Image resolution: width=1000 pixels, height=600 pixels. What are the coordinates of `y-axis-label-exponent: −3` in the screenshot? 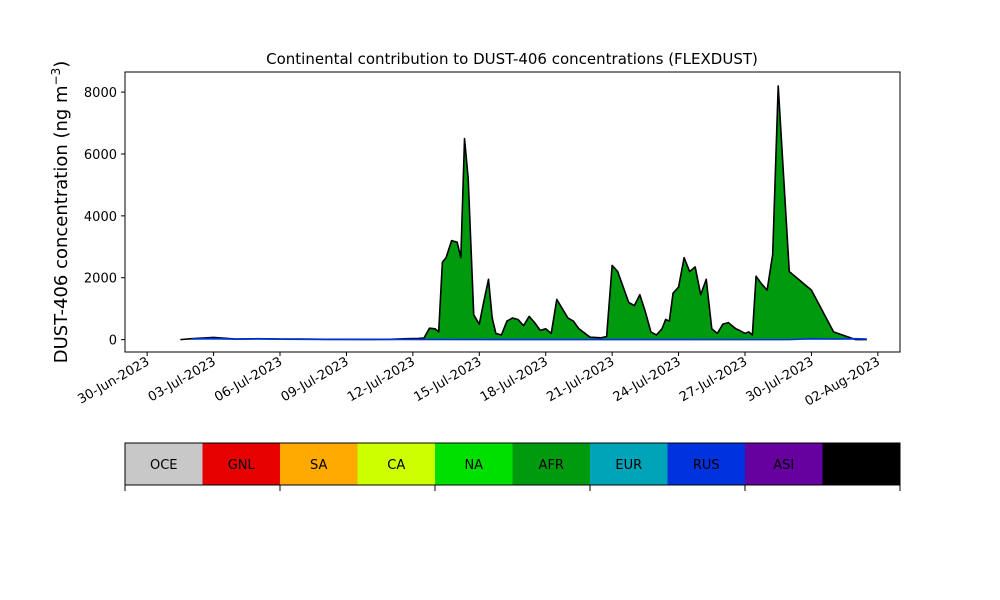 It's located at (56, 77).